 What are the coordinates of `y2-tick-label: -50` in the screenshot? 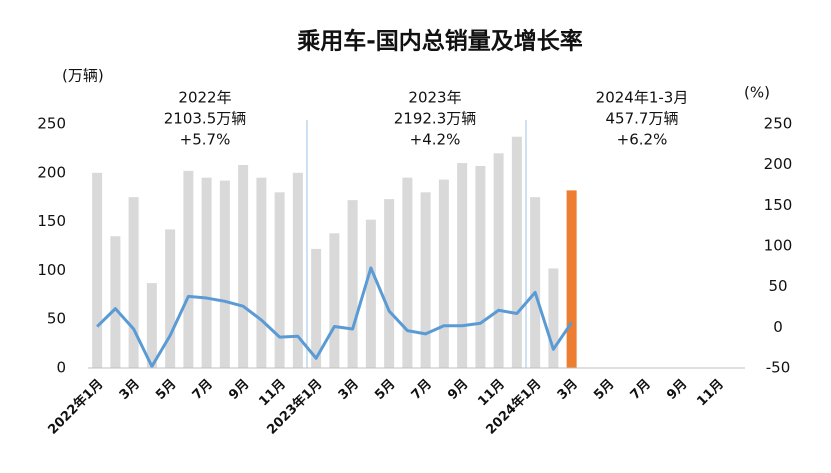 It's located at (778, 368).